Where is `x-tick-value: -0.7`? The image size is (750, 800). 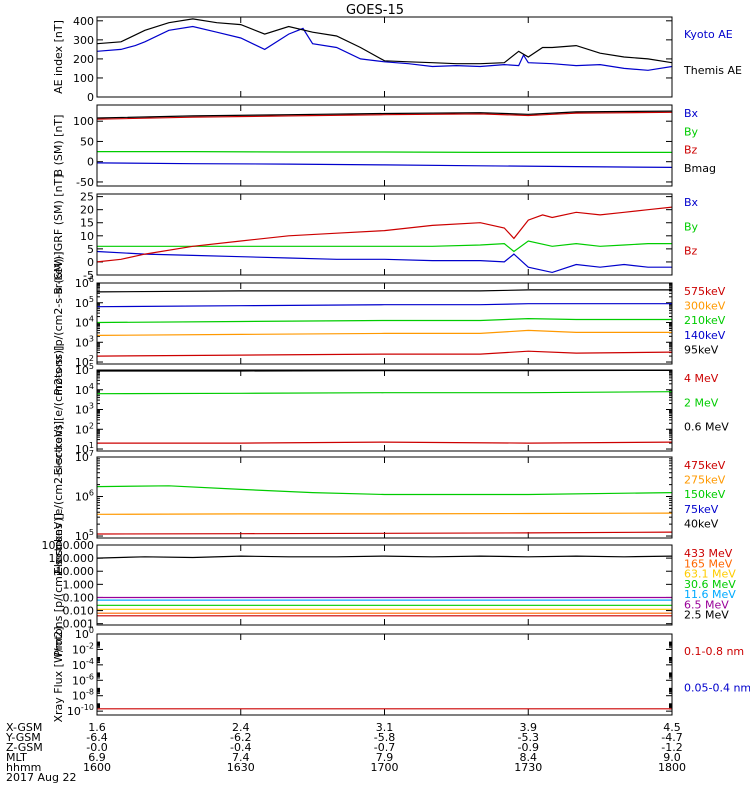 x-tick-value: -0.7 is located at coordinates (384, 747).